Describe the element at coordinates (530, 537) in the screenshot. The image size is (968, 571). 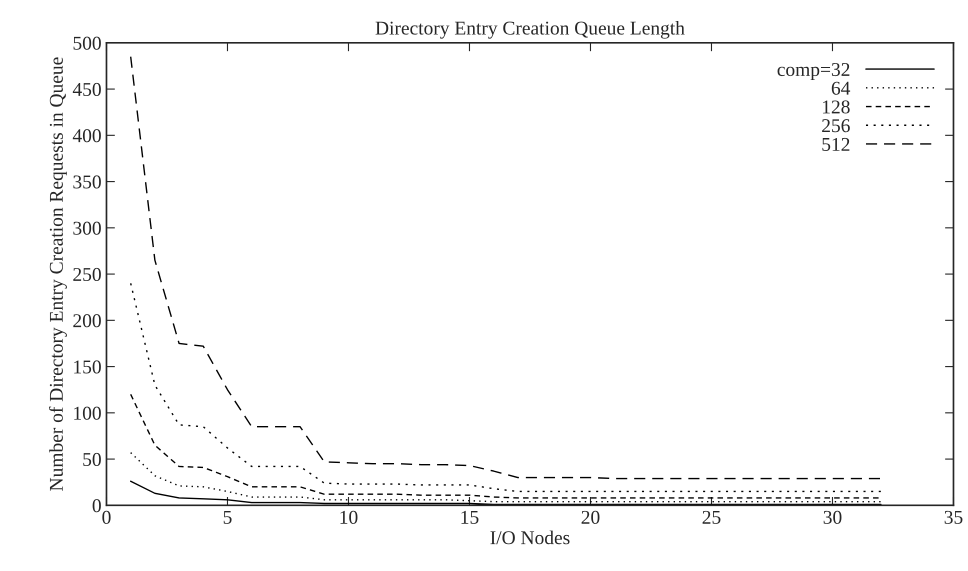
I see `x-axis-title: I/O Nodes` at that location.